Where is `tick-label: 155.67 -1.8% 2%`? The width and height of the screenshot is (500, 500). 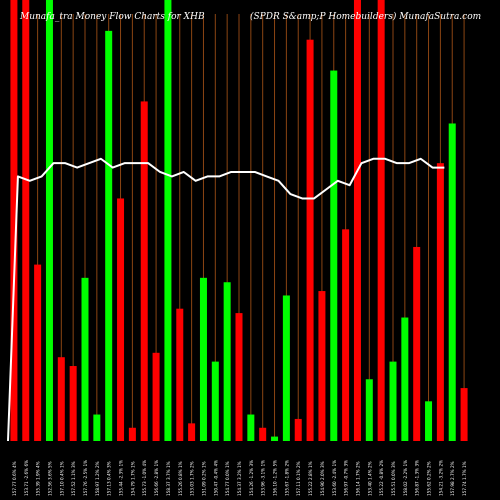
tick-label: 155.67 -1.8% 2% is located at coordinates (286, 478).